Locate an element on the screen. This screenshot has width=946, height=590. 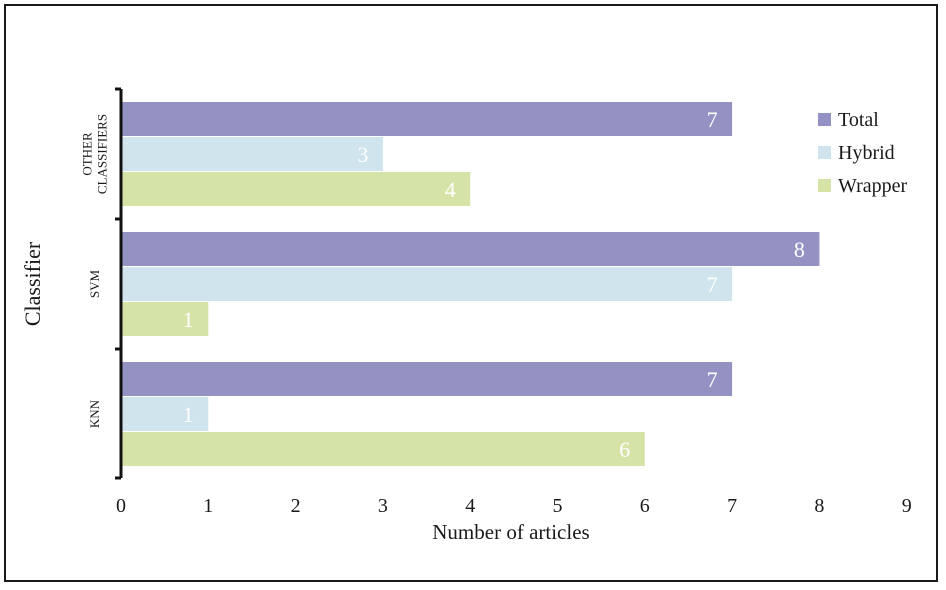
legend-swatch-total is located at coordinates (824, 119).